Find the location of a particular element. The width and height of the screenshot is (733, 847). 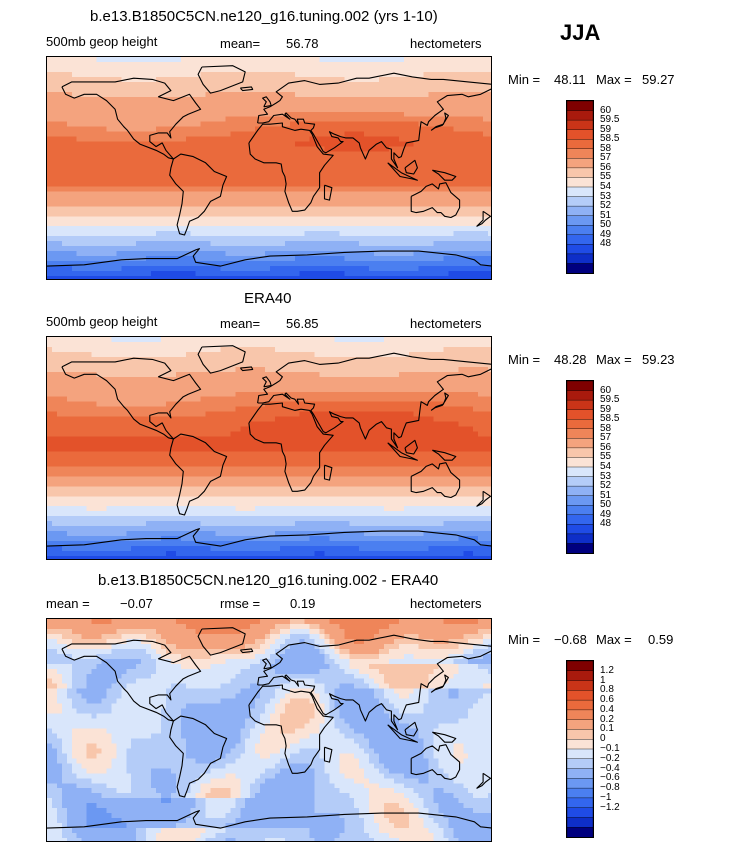

colorbar-tick-label: 51 is located at coordinates (606, 215).